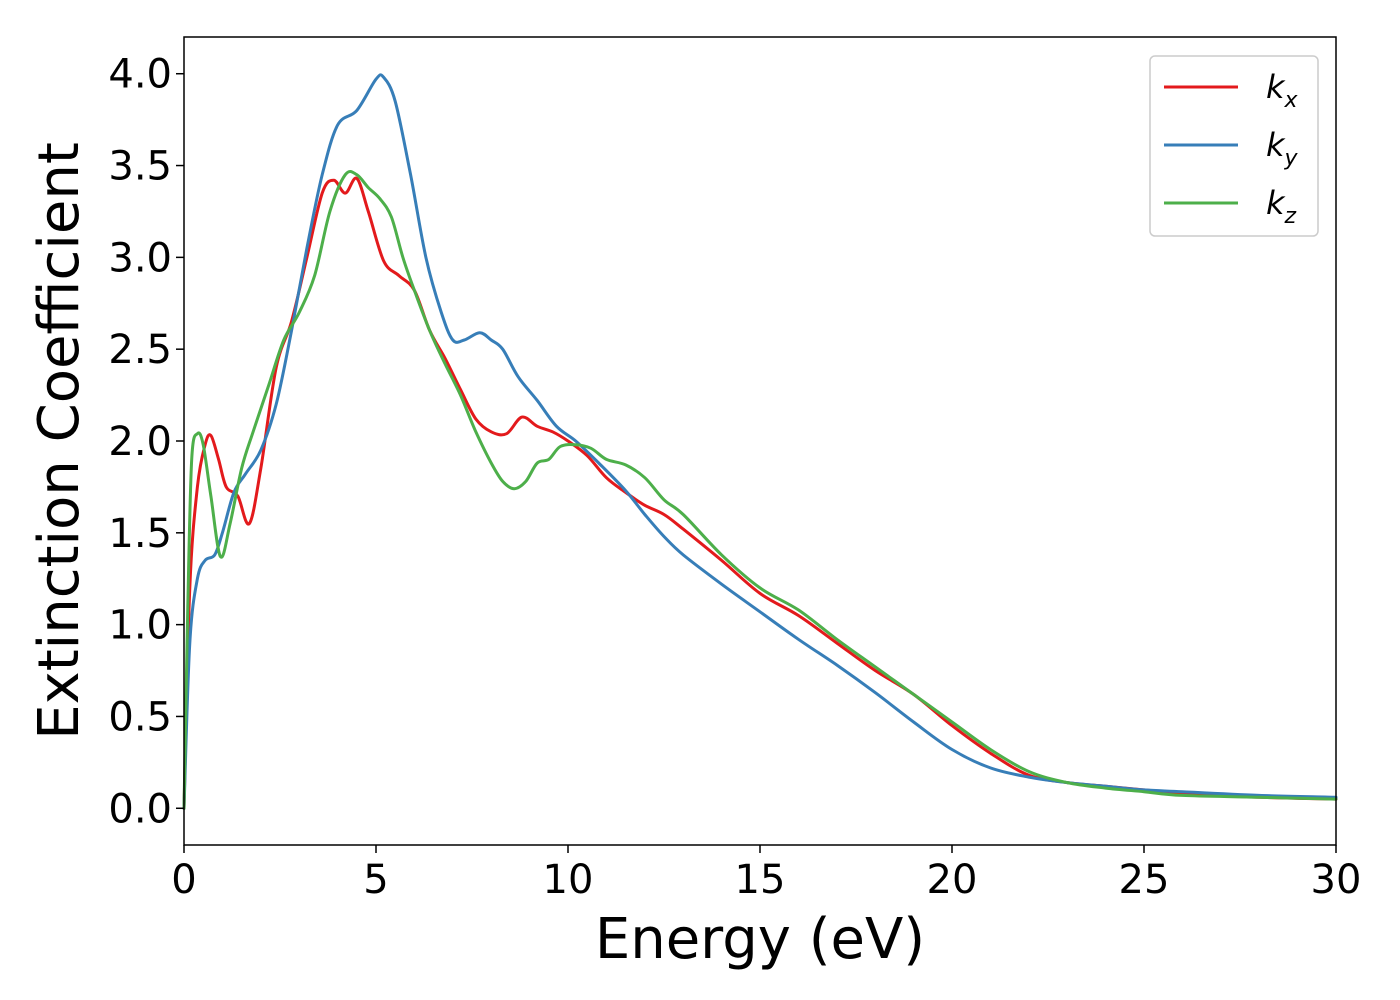 This screenshot has width=1400, height=1000. I want to click on y-tick-label: 2.0, so click(140, 442).